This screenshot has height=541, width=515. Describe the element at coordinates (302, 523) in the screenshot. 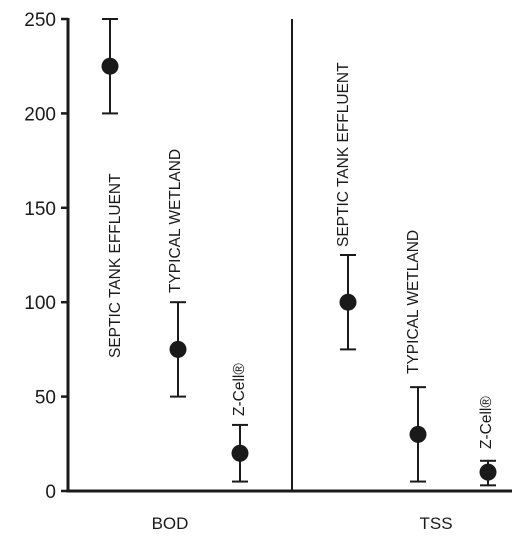

I see `category-labels: BOD TSS` at that location.